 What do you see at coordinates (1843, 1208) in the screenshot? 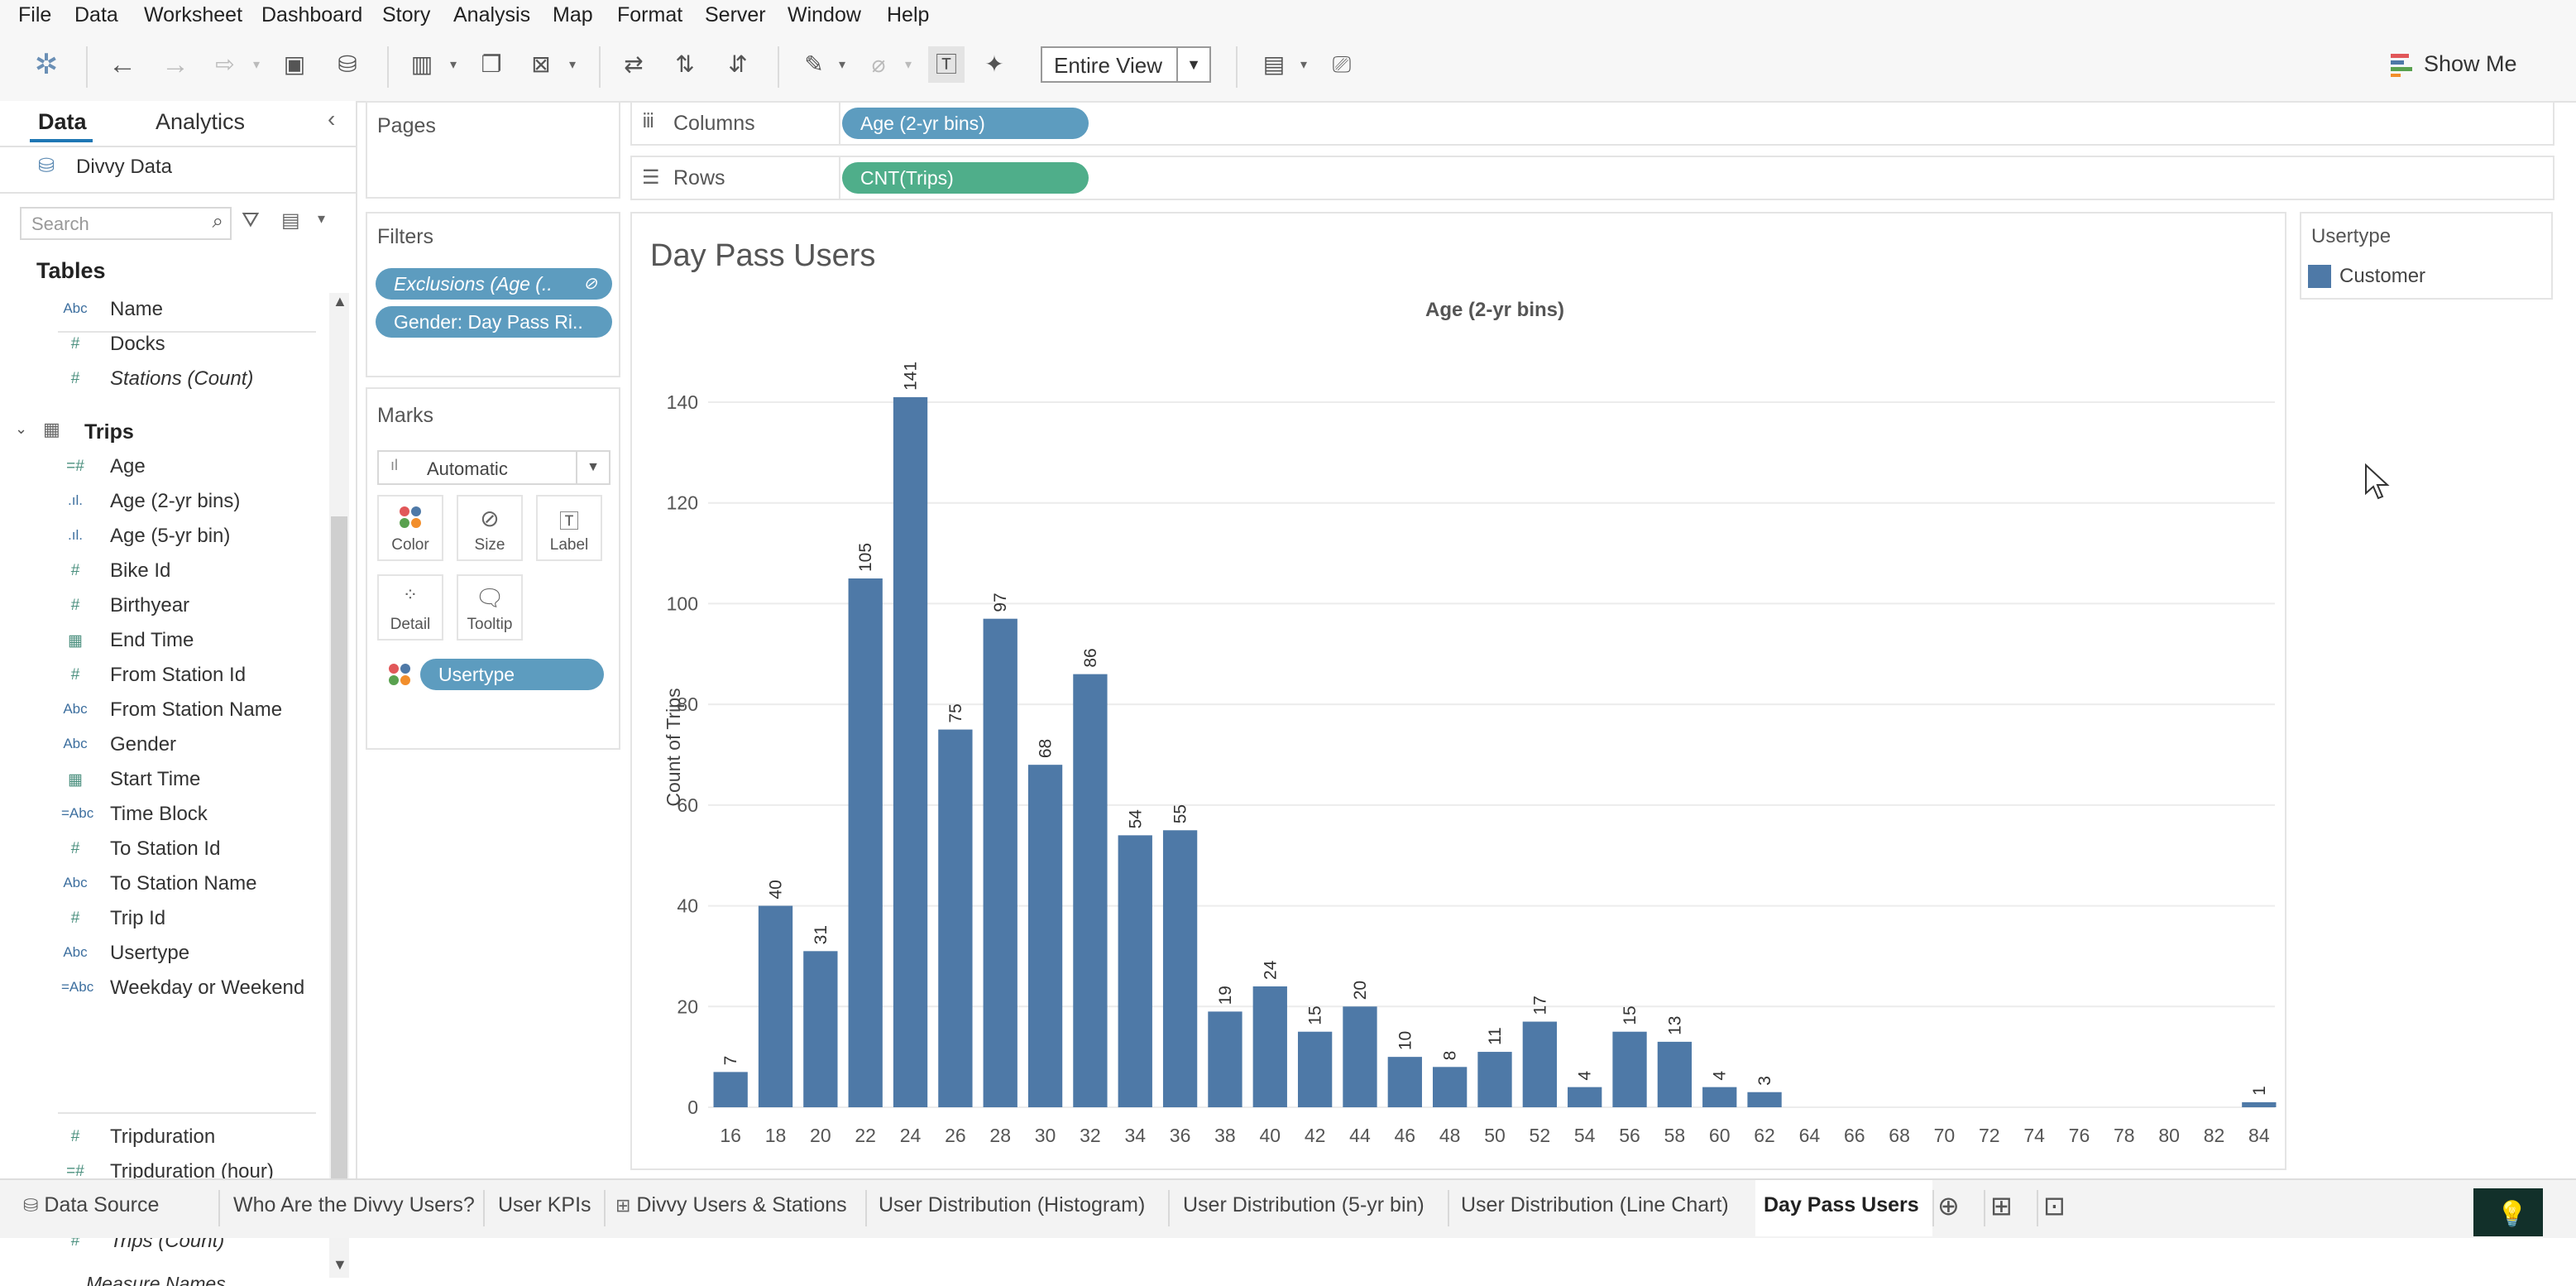
I see `tab-day-pass-users: Day Pass Users` at bounding box center [1843, 1208].